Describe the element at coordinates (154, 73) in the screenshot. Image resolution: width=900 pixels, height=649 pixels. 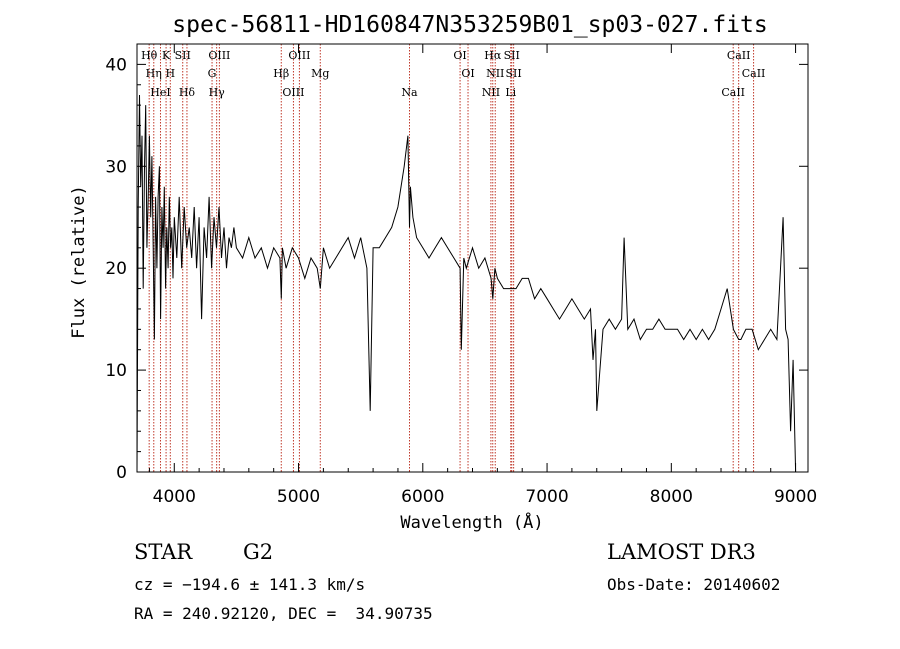
I see `line-marker-label-1: Hη` at that location.